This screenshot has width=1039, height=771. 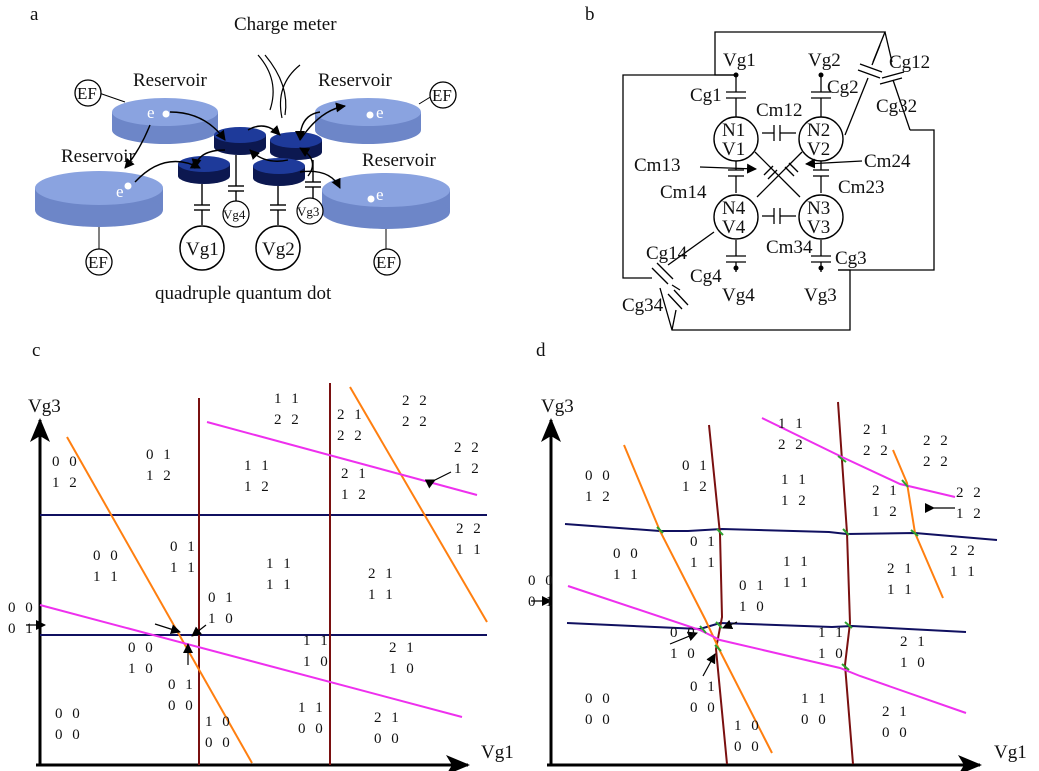 I want to click on panel-label-d: d, so click(x=541, y=350).